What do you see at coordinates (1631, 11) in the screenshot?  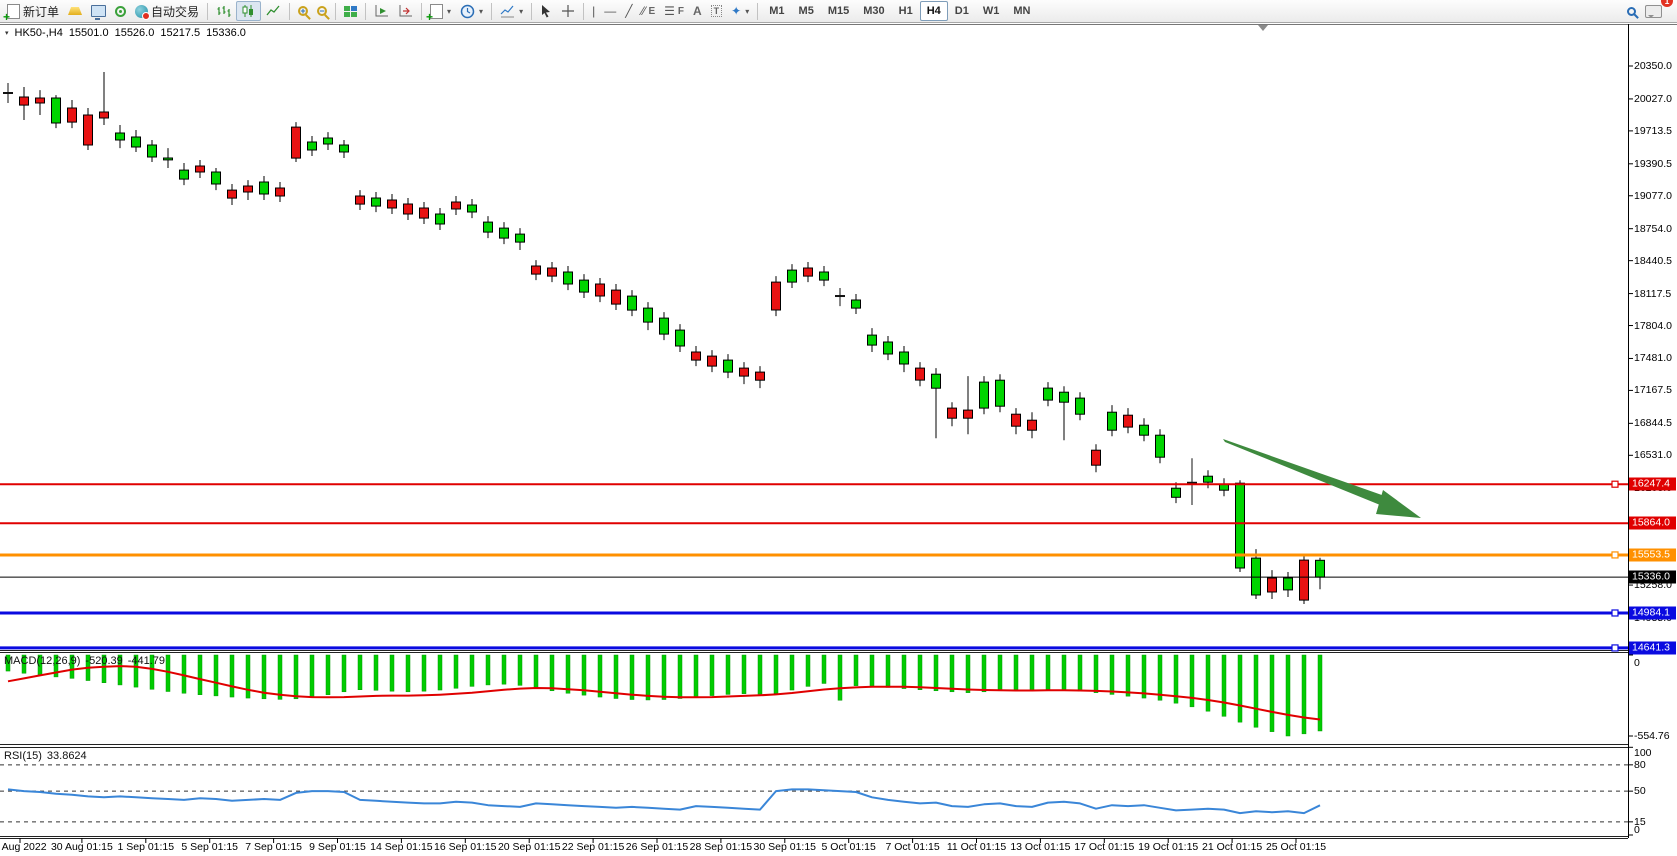 I see `search-button` at bounding box center [1631, 11].